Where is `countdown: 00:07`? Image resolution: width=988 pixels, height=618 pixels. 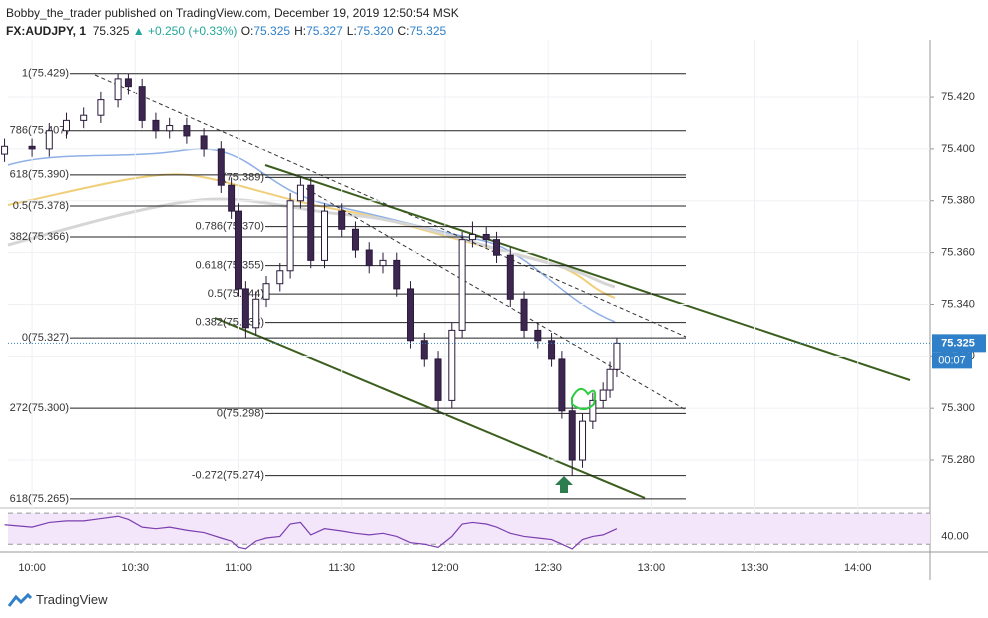
countdown: 00:07 is located at coordinates (952, 360).